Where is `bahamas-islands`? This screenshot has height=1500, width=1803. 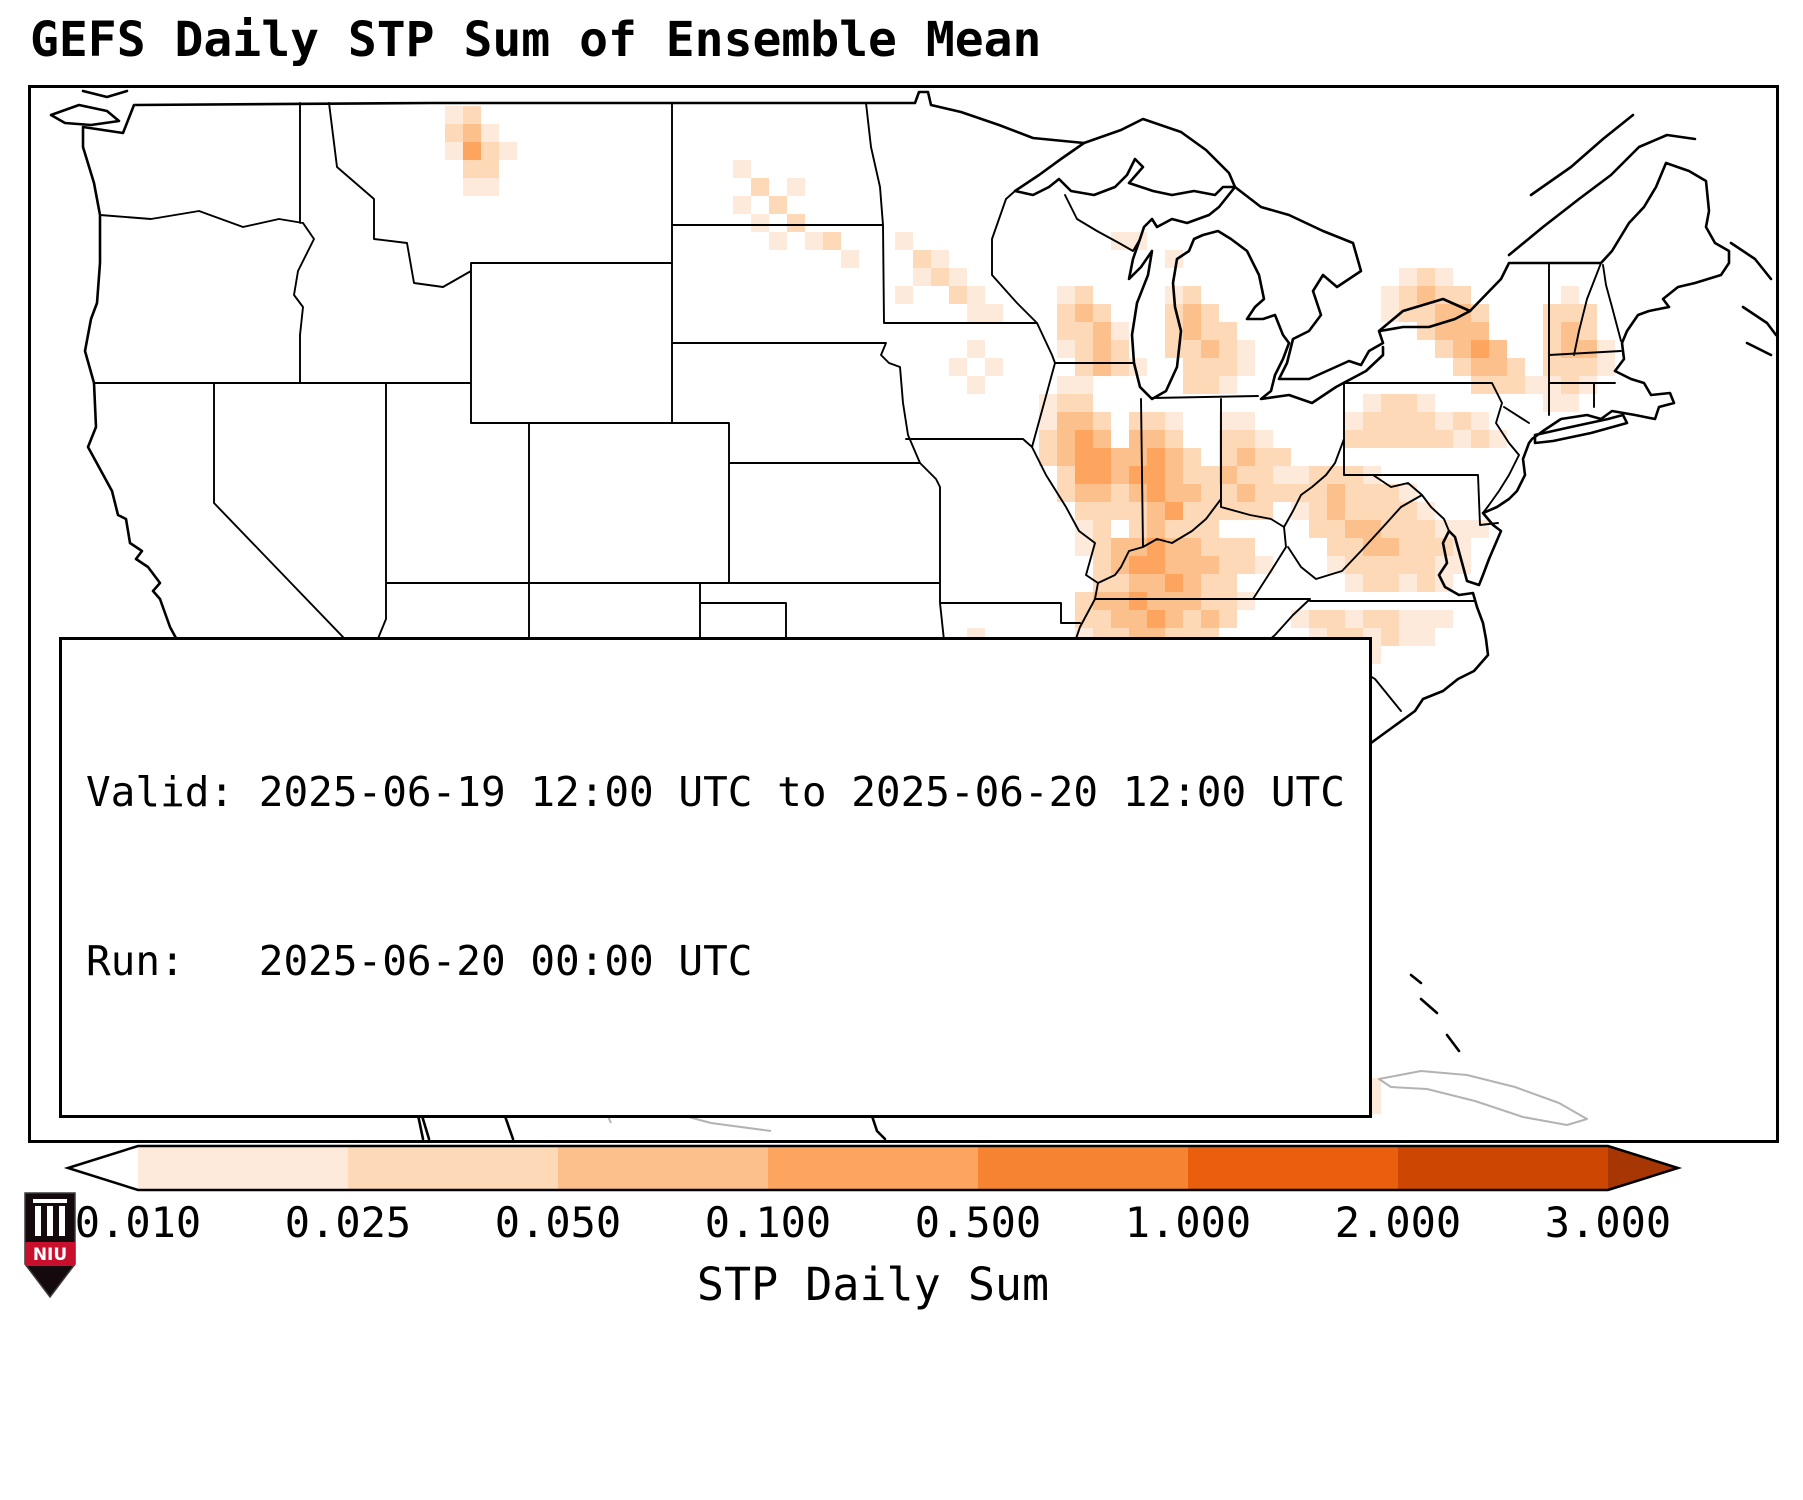
bahamas-islands is located at coordinates (1435, 1013).